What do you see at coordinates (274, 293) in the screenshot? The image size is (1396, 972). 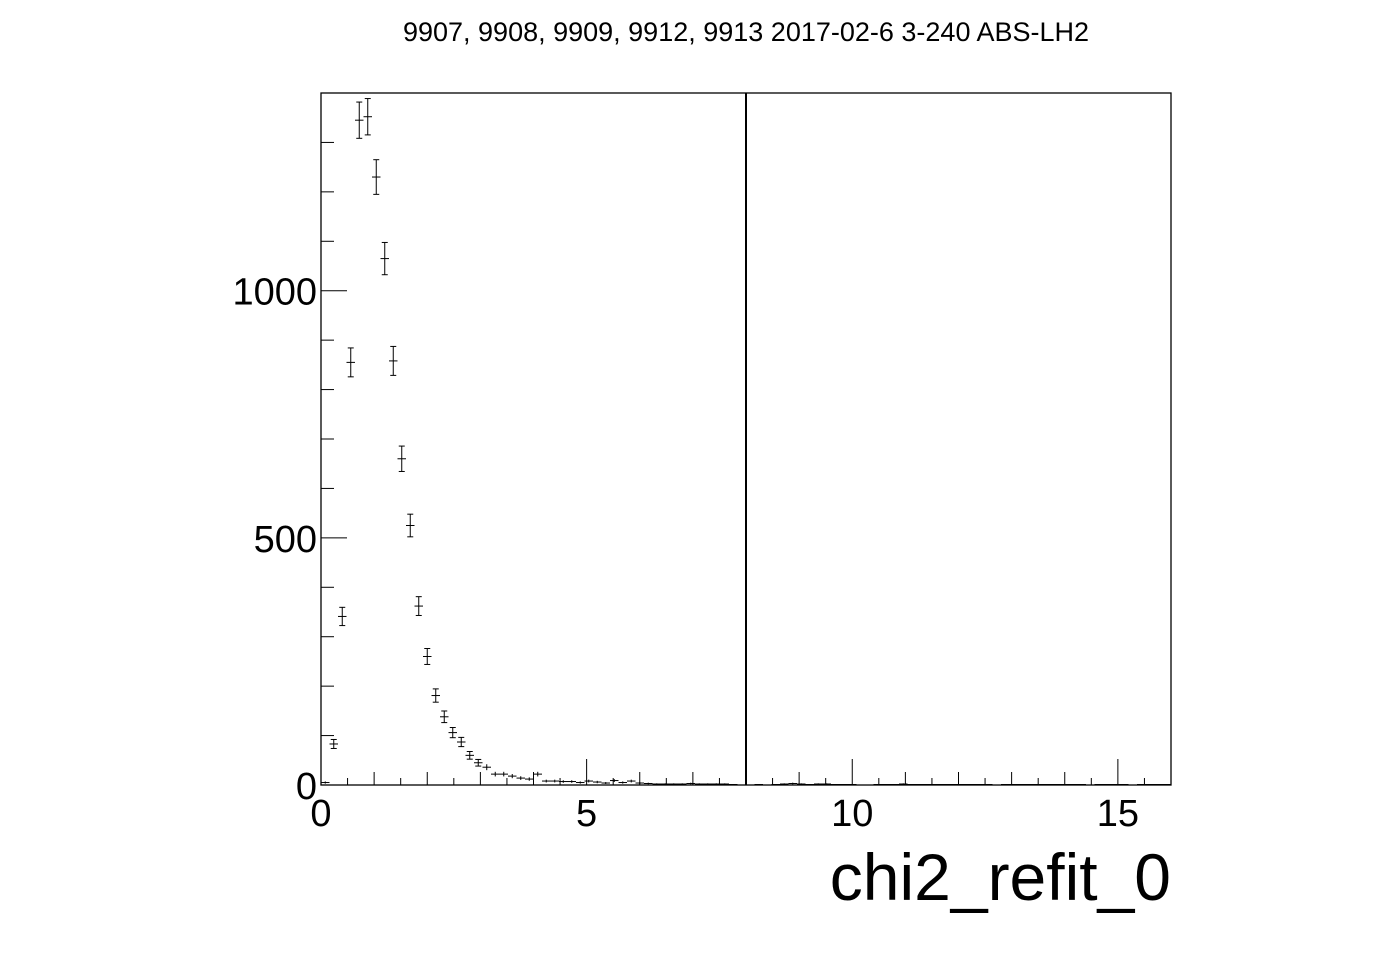 I see `y-tick-label: 1000` at bounding box center [274, 293].